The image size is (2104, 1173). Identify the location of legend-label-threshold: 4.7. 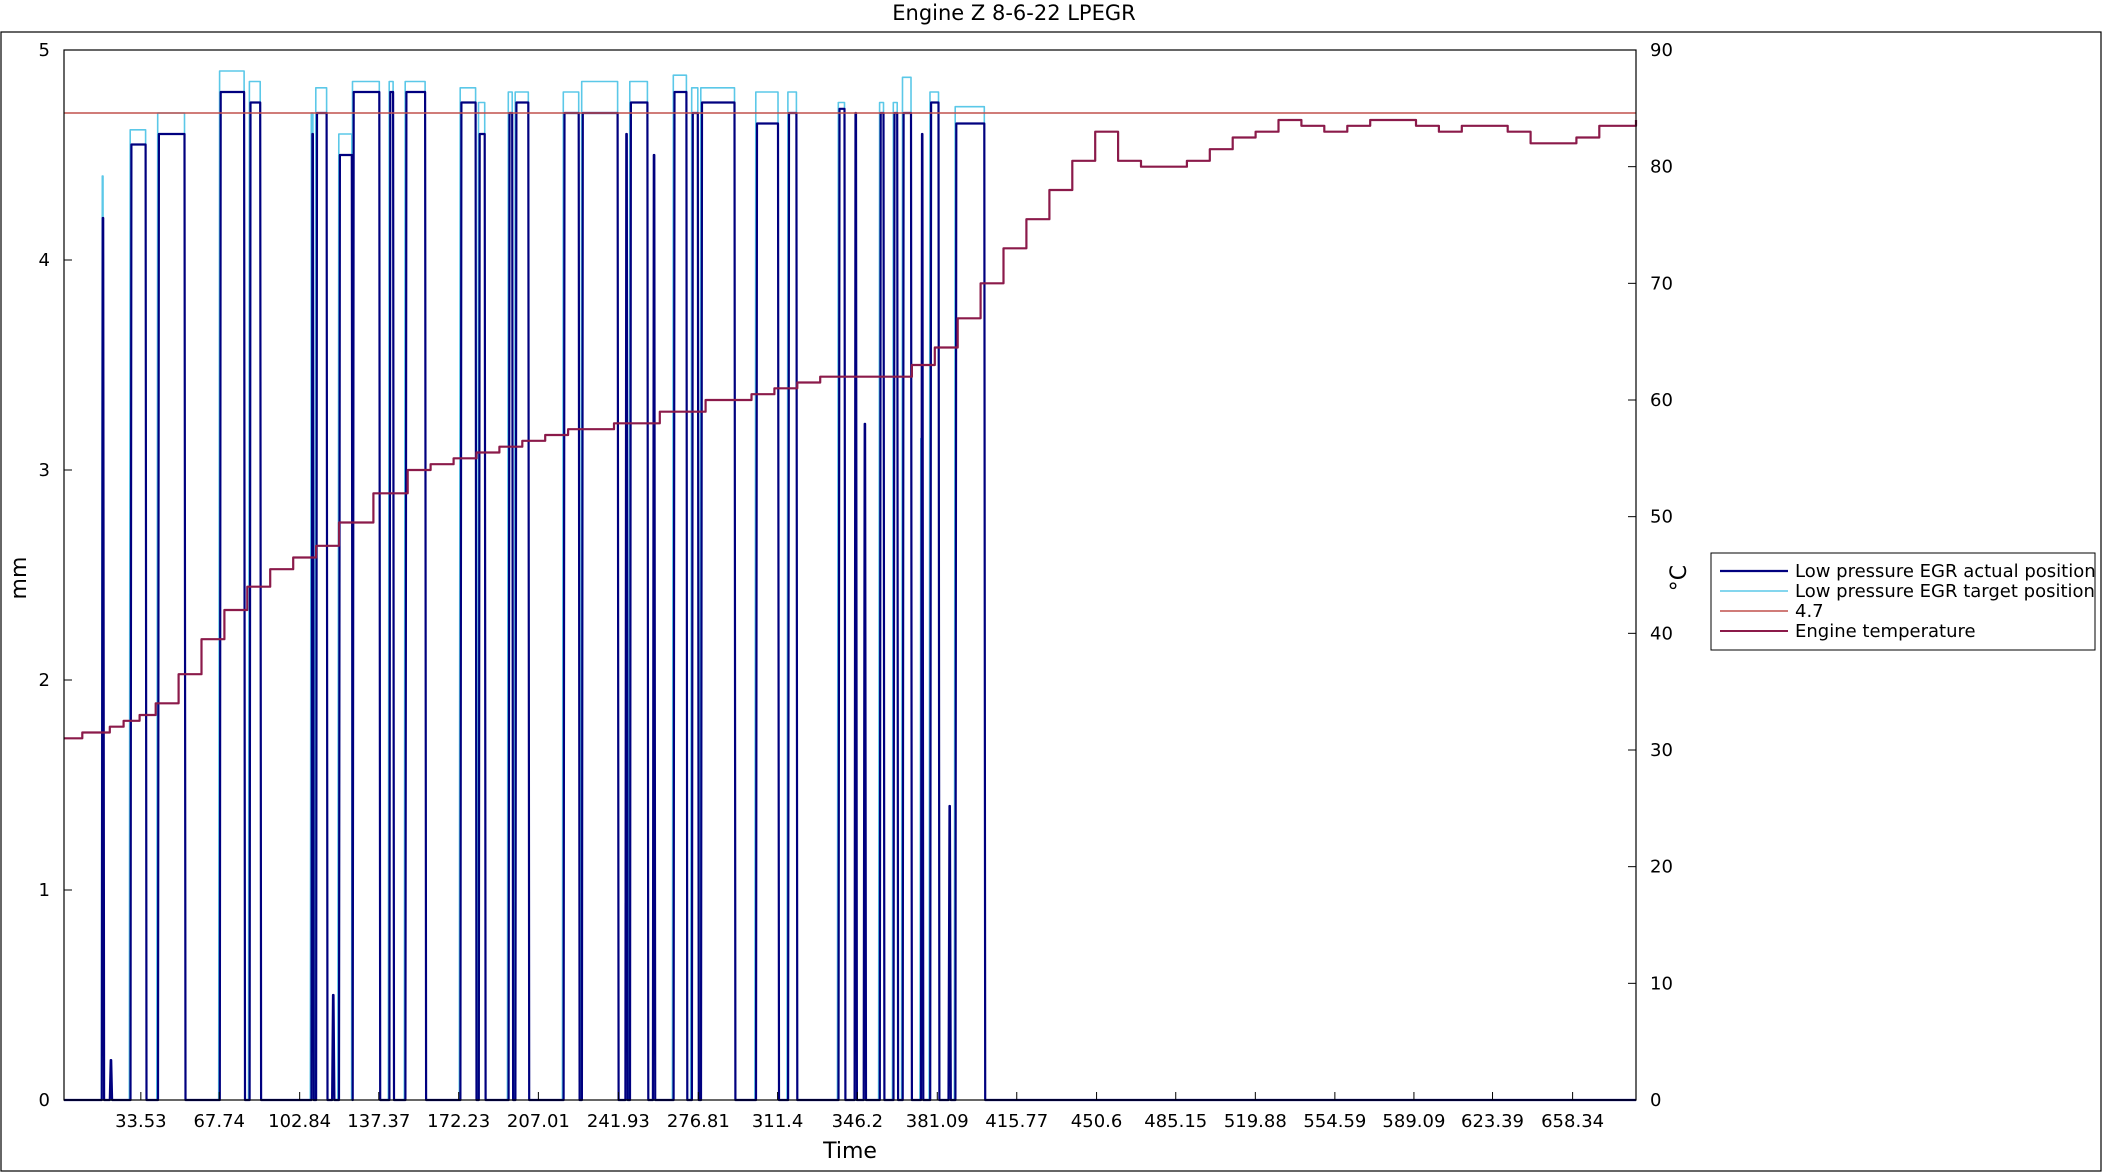
(1809, 611).